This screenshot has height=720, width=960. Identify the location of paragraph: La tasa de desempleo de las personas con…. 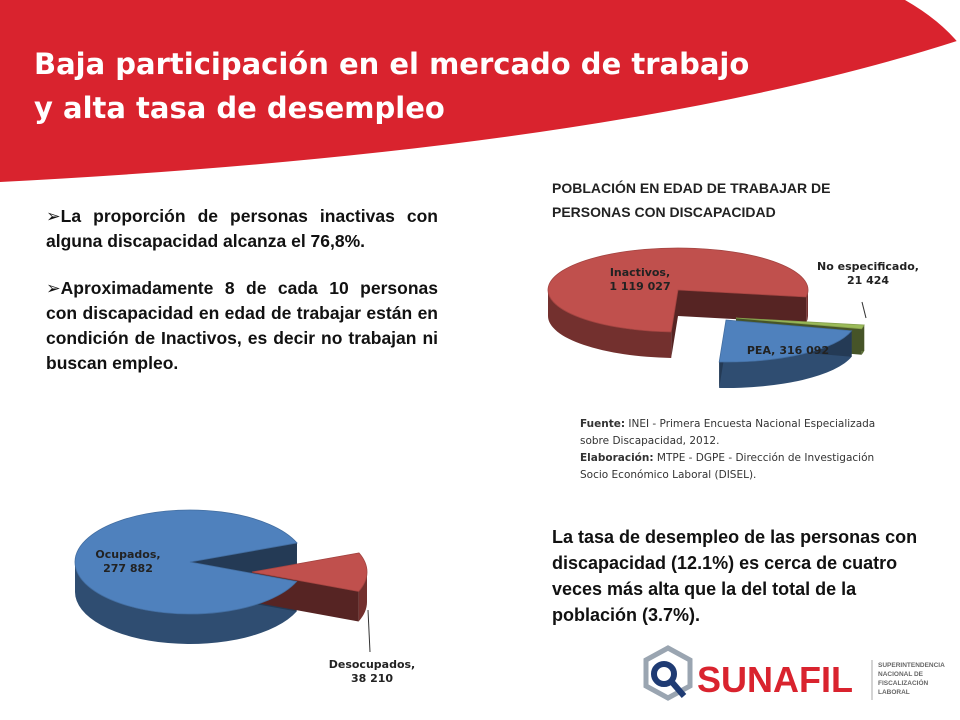
(735, 576).